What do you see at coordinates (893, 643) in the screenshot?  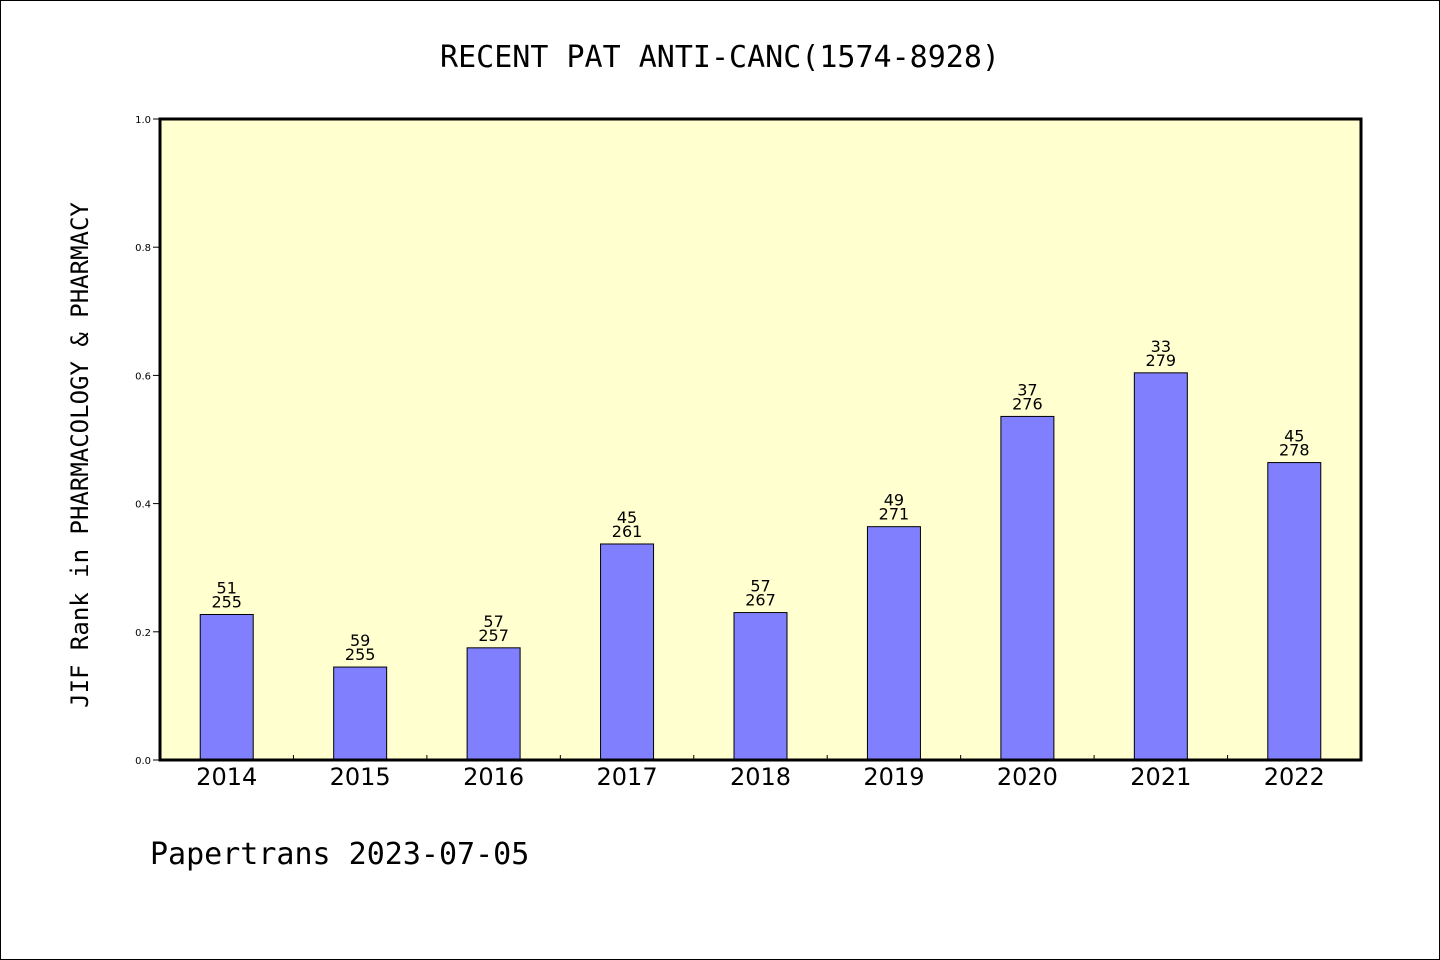 I see `bar-2019` at bounding box center [893, 643].